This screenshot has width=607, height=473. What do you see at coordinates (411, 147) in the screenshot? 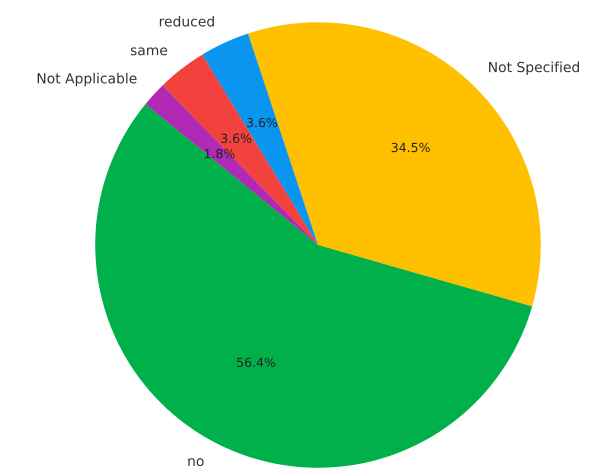
I see `data-label: 34.5%` at bounding box center [411, 147].